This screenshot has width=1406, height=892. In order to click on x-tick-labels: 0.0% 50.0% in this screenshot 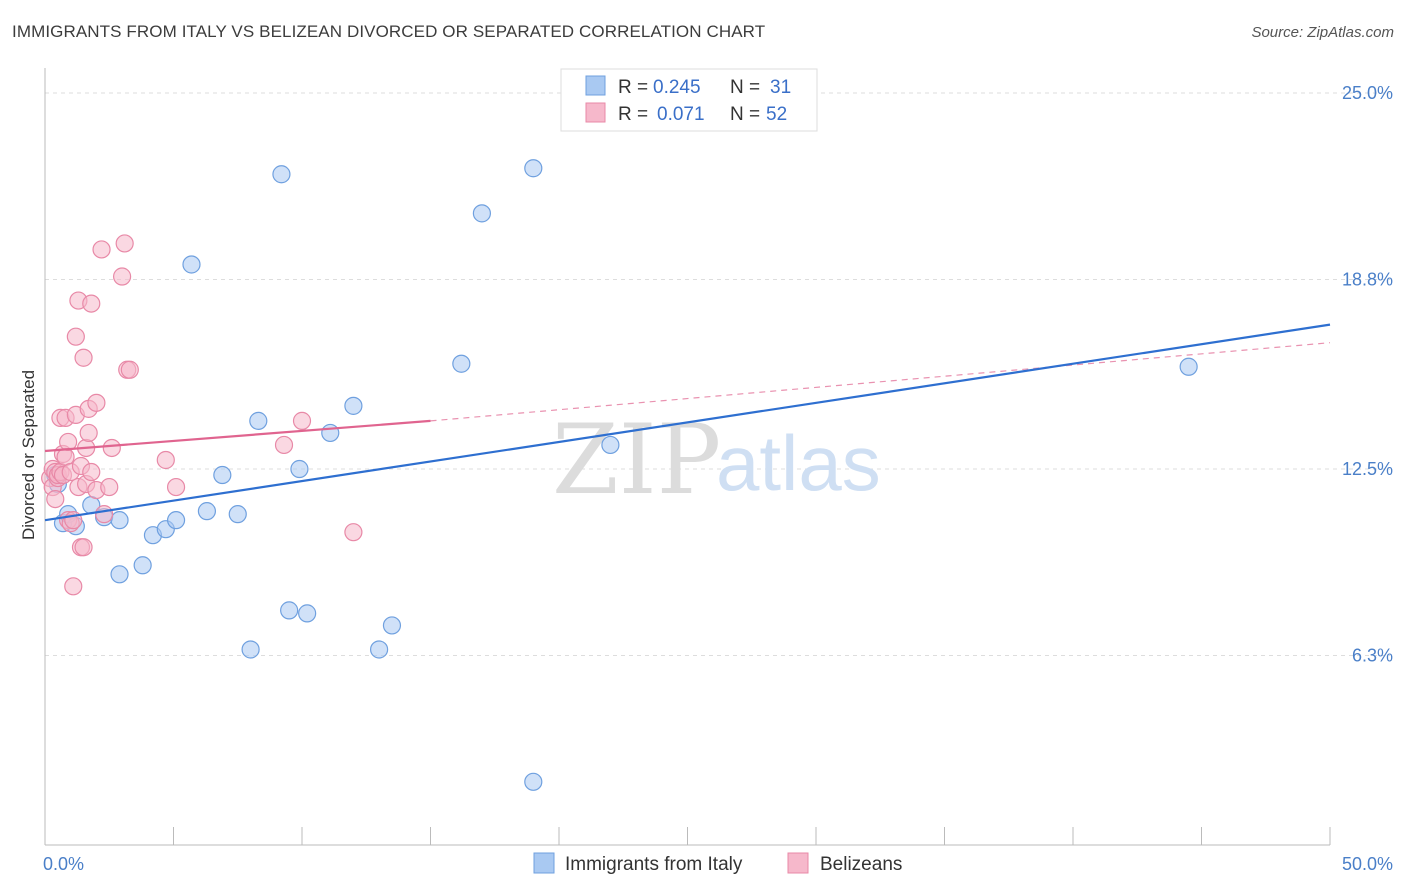, I will do `click(718, 864)`.